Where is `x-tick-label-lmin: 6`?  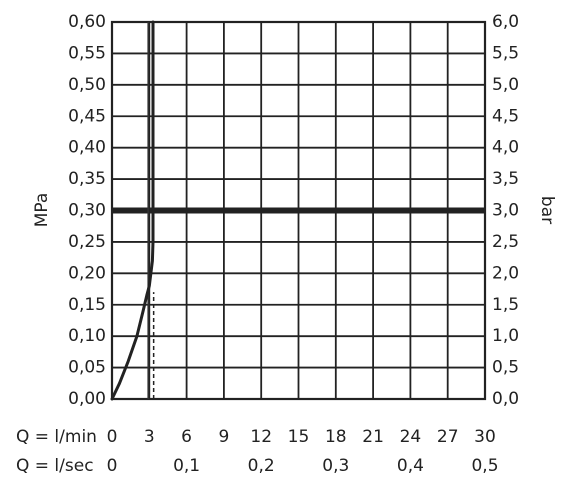
x-tick-label-lmin: 6 is located at coordinates (186, 437).